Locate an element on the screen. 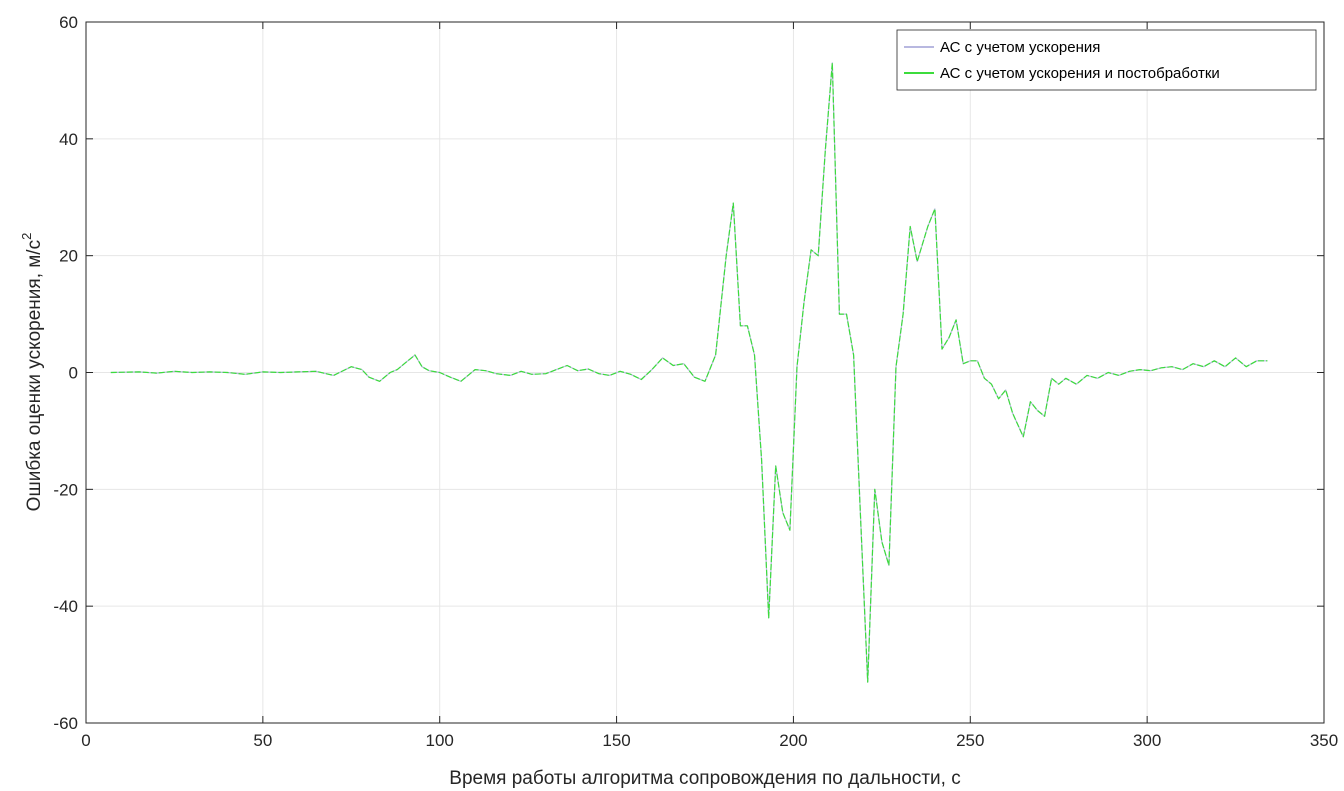 The width and height of the screenshot is (1344, 791). x-tick-label: 150 is located at coordinates (616, 740).